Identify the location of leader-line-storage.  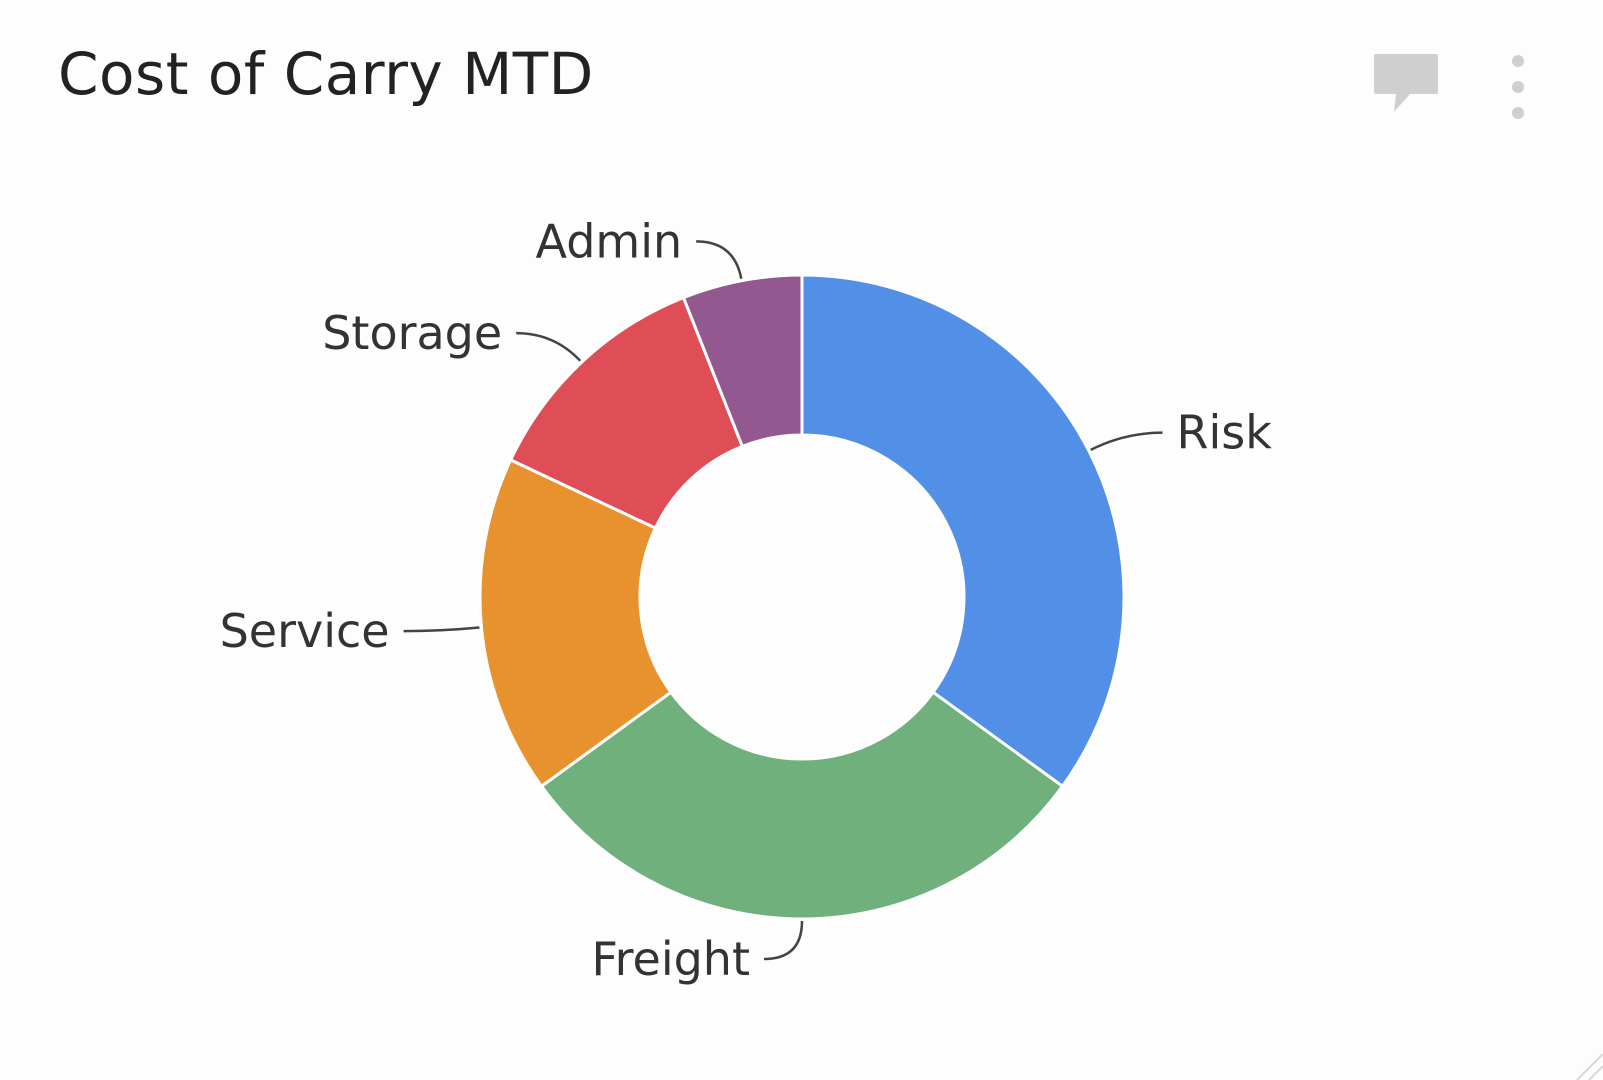
(549, 346).